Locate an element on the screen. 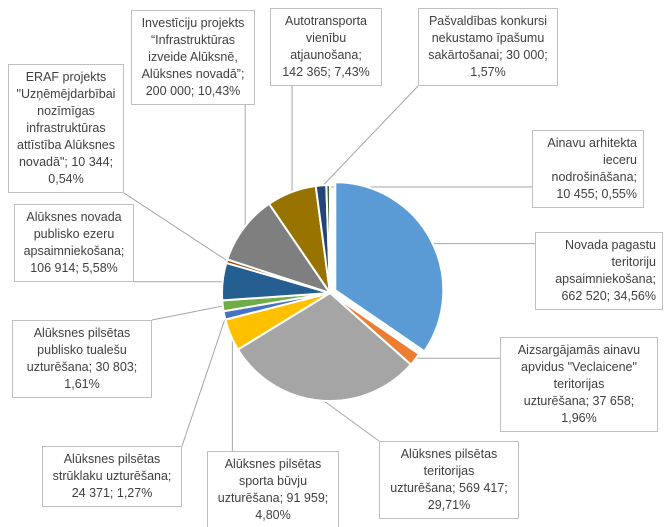 Image resolution: width=670 pixels, height=527 pixels. slice-value: 200 000; 10,43% is located at coordinates (193, 91).